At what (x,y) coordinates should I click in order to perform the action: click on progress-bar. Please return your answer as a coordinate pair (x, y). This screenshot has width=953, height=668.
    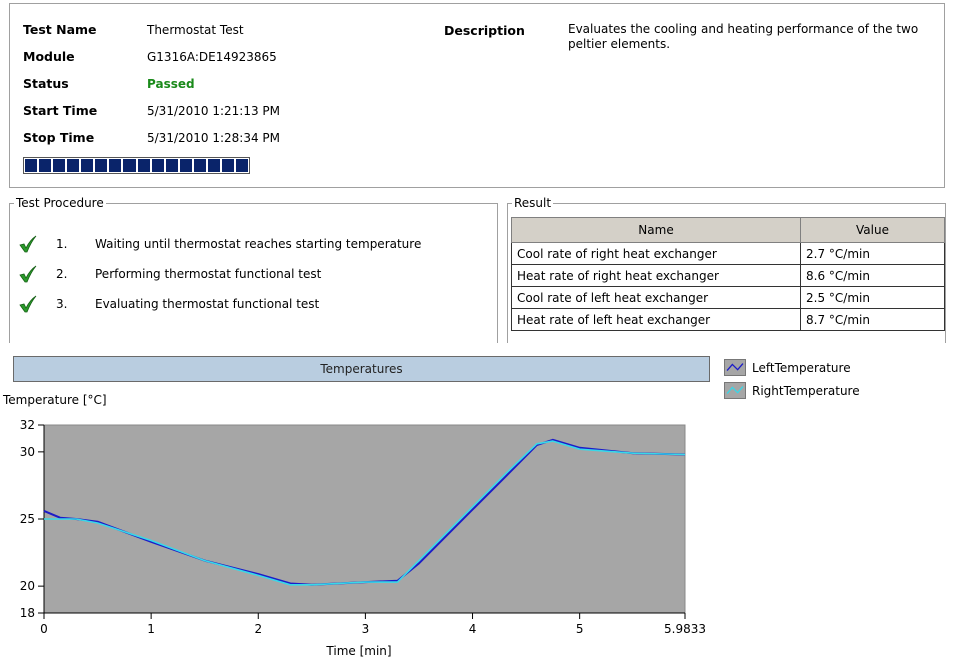
    Looking at the image, I should click on (136, 165).